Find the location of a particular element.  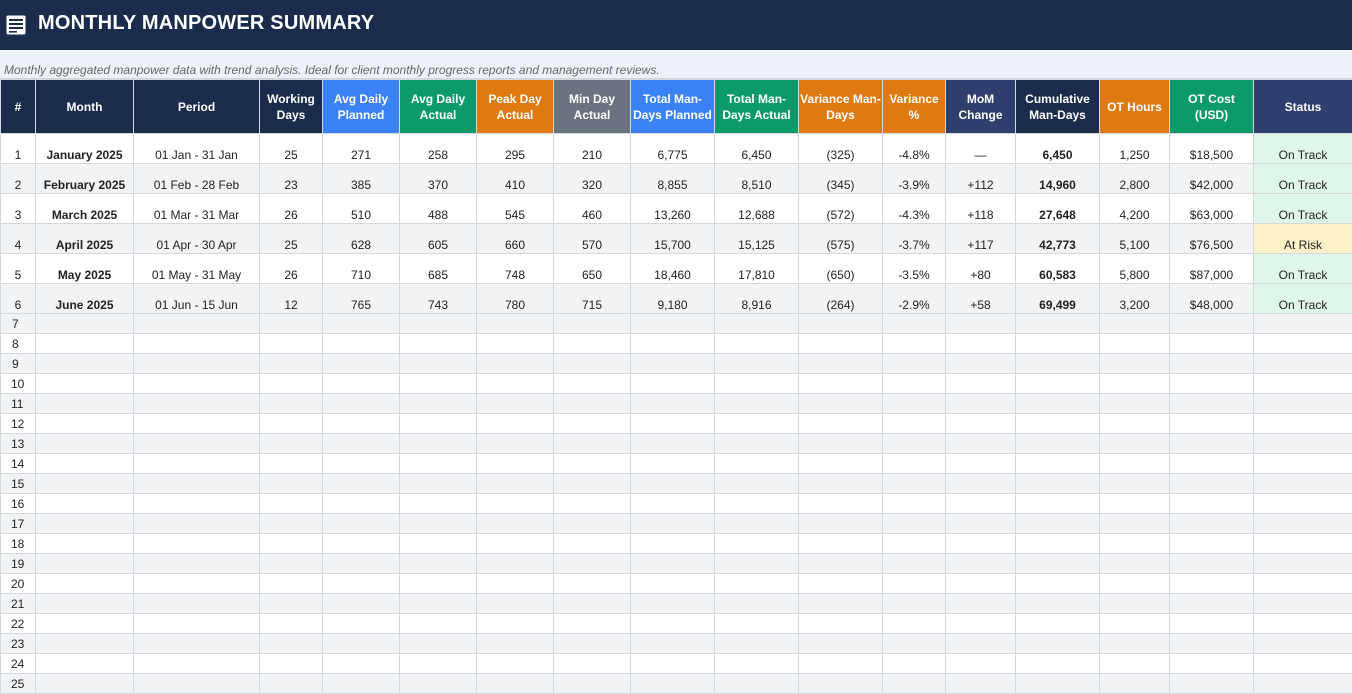

variance-cell: (345) is located at coordinates (841, 179).